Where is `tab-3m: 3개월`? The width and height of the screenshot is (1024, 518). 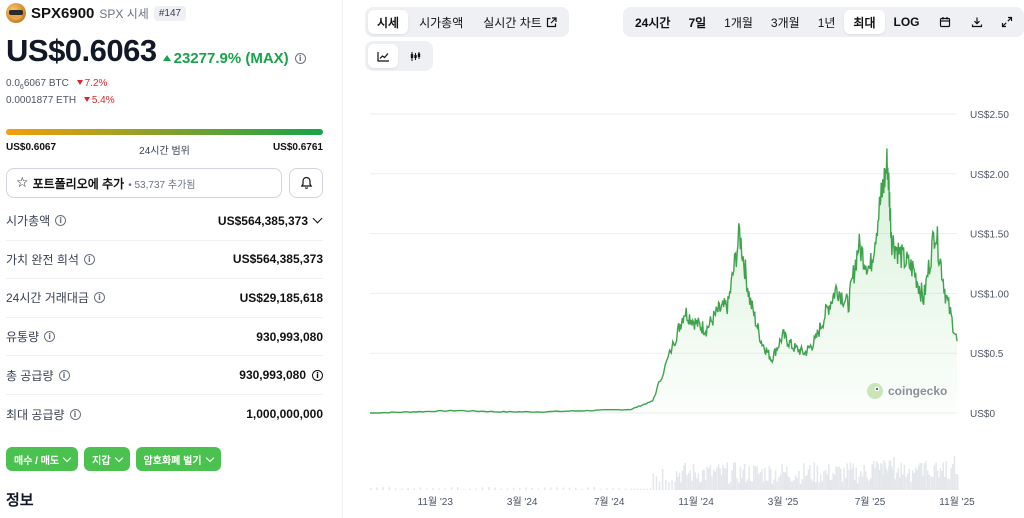 tab-3m: 3개월 is located at coordinates (785, 22).